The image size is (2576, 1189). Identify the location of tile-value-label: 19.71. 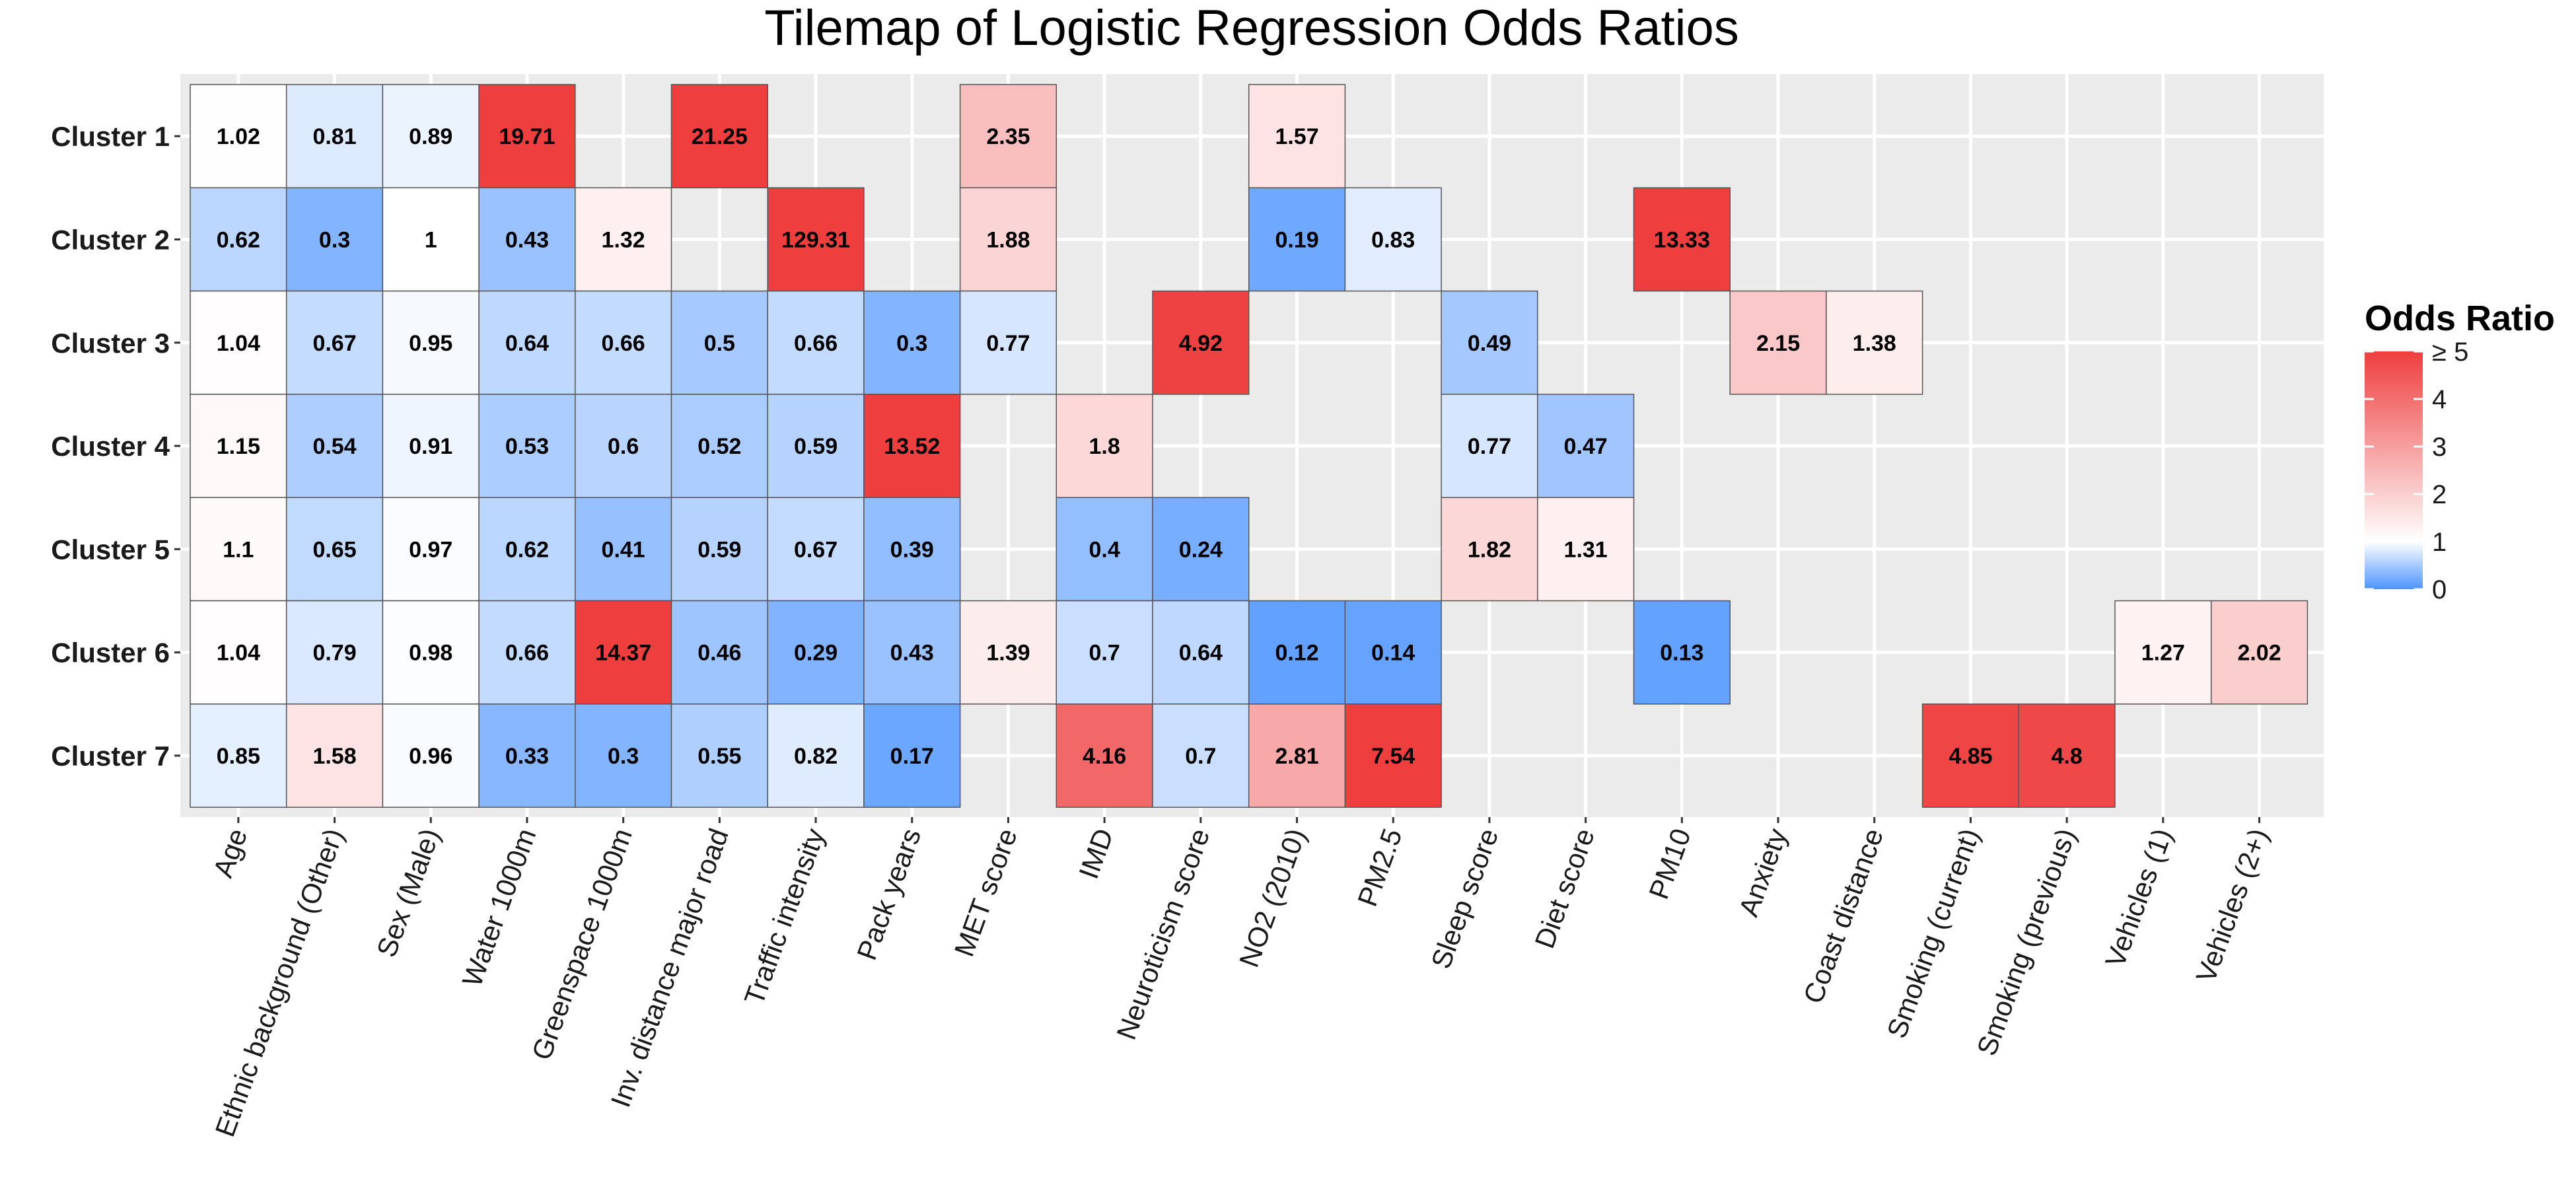
(527, 136).